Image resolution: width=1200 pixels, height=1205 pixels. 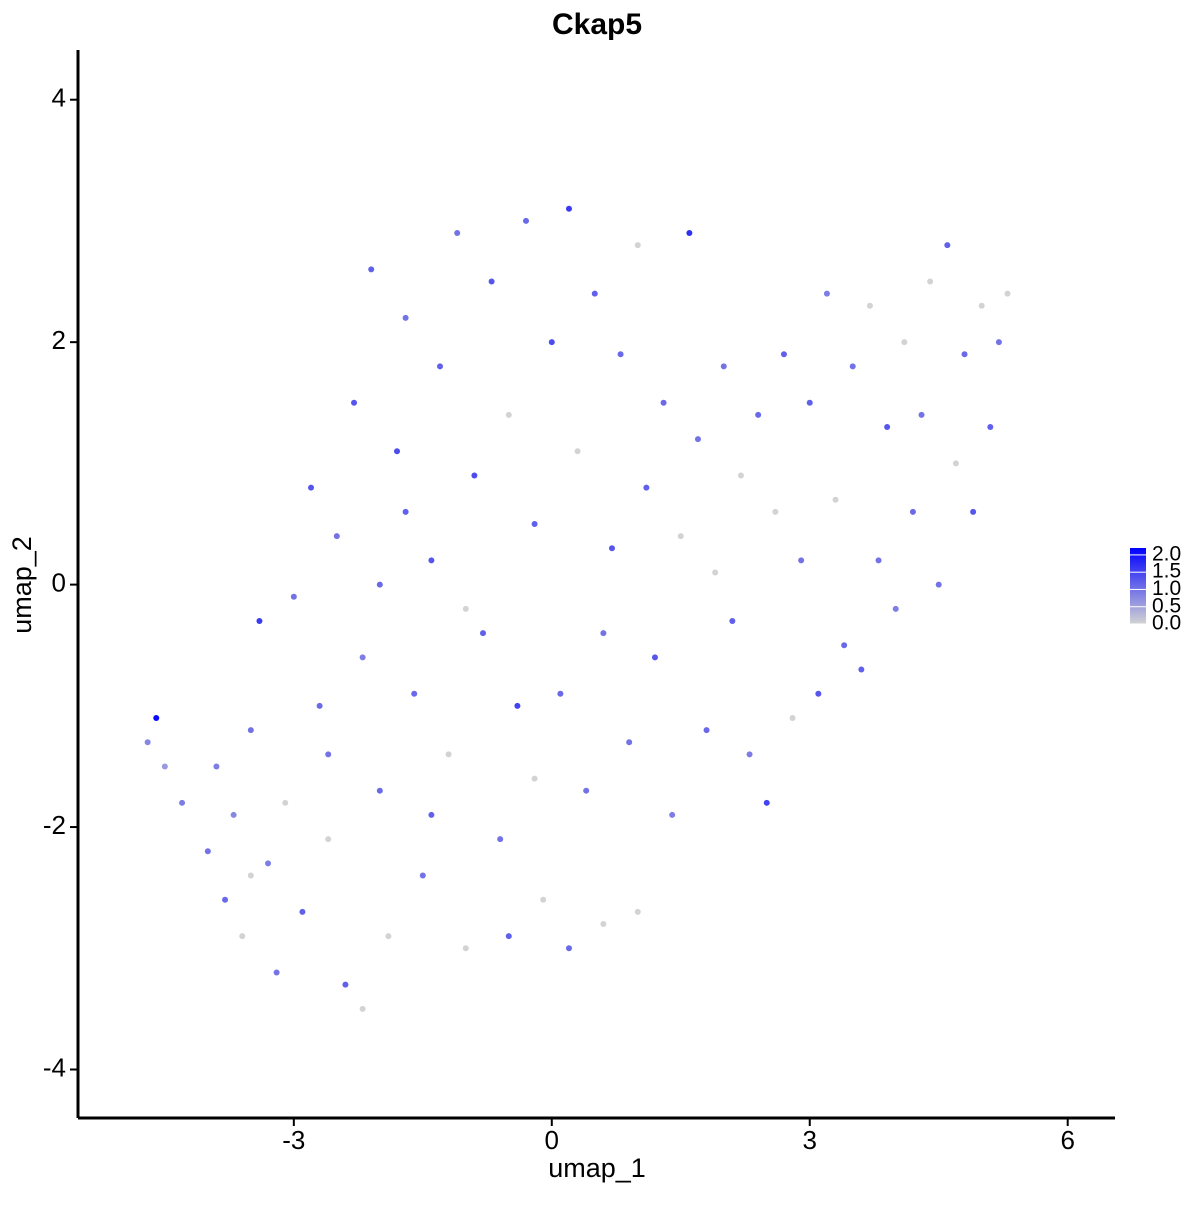 What do you see at coordinates (22, 585) in the screenshot?
I see `y-axis-label: umap_2` at bounding box center [22, 585].